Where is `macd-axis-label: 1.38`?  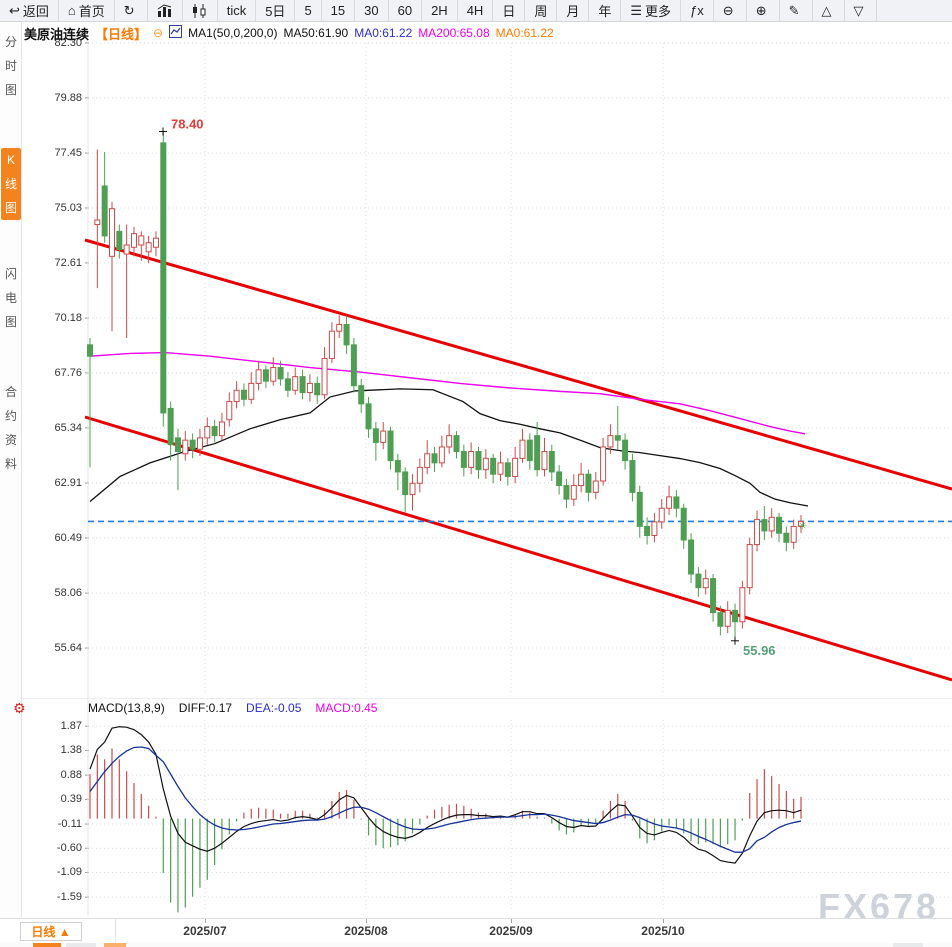
macd-axis-label: 1.38 is located at coordinates (71, 750).